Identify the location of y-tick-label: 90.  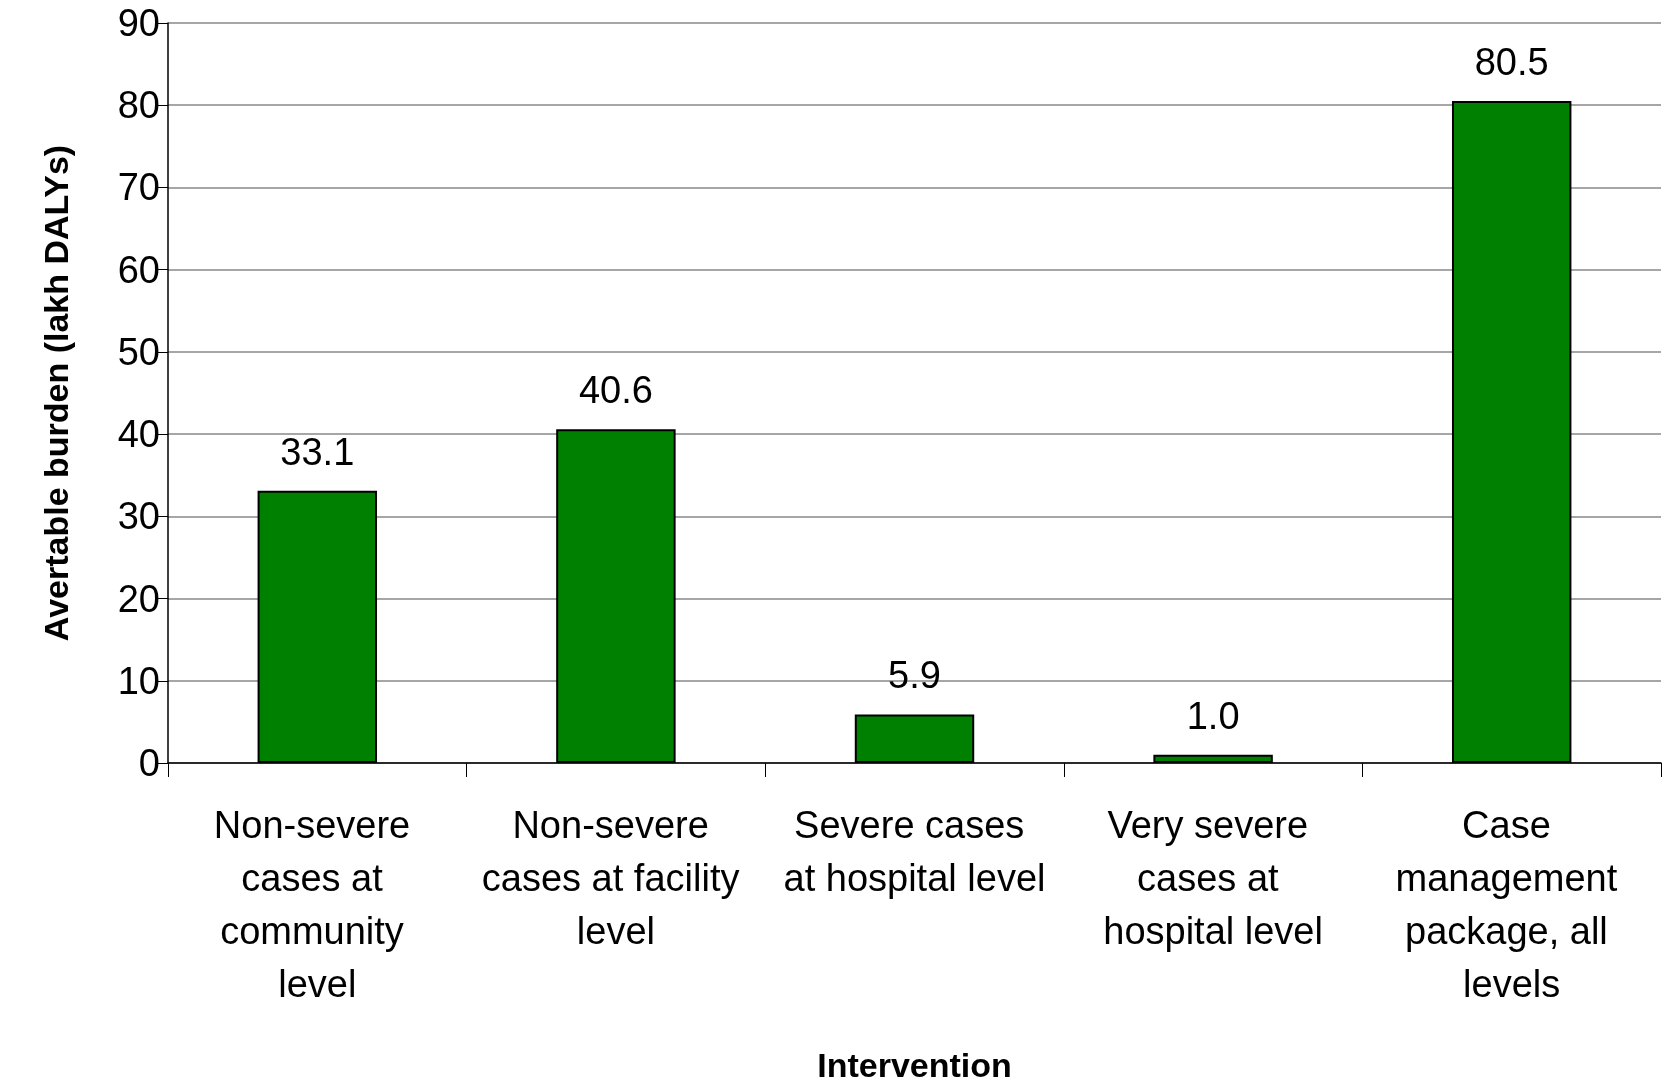
(138, 23).